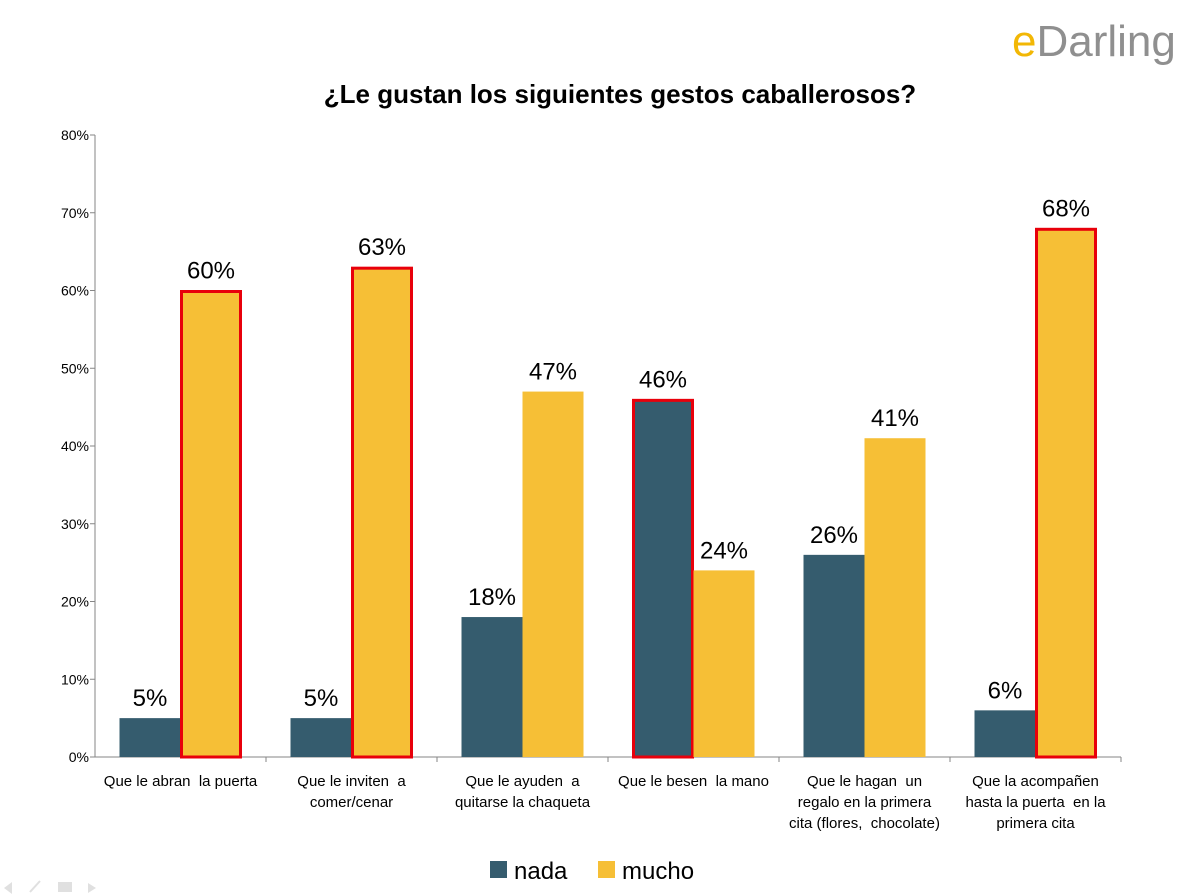 This screenshot has width=1200, height=895. I want to click on y-tick-label: 10%, so click(75, 679).